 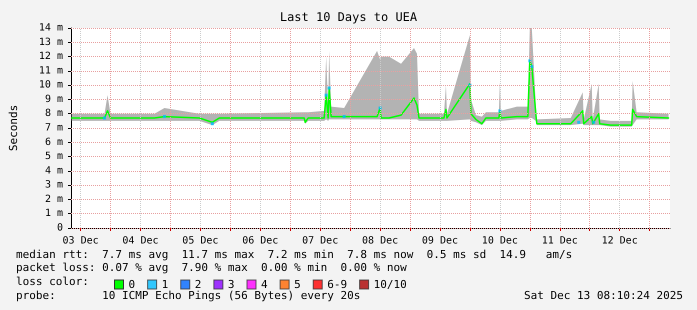 I want to click on x-tick-label: 10 Dec, so click(x=500, y=241).